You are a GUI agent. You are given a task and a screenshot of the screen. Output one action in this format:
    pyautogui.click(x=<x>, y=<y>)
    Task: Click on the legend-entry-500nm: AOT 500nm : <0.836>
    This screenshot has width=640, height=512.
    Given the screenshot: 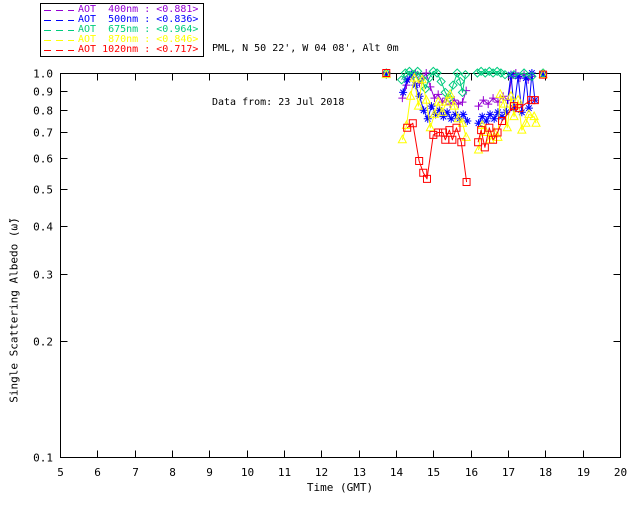 What is the action you would take?
    pyautogui.click(x=122, y=20)
    